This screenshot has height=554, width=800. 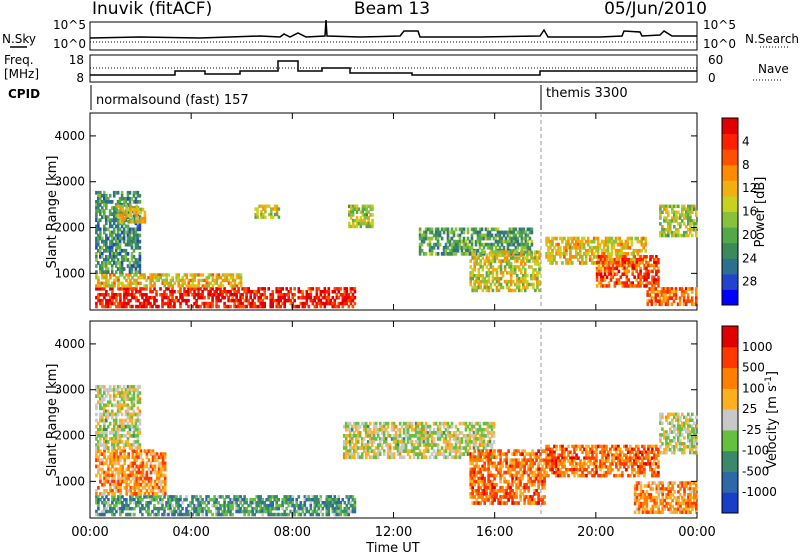 What do you see at coordinates (746, 141) in the screenshot?
I see `power-colorbar-tick: 4` at bounding box center [746, 141].